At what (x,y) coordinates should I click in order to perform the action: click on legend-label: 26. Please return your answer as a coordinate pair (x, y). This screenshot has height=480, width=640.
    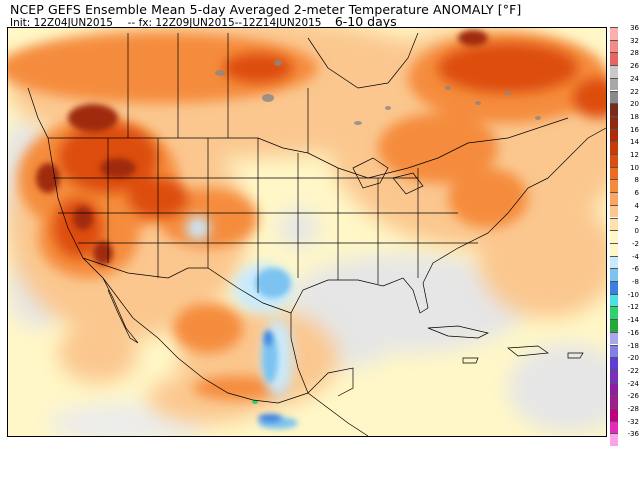
    Looking at the image, I should click on (634, 66).